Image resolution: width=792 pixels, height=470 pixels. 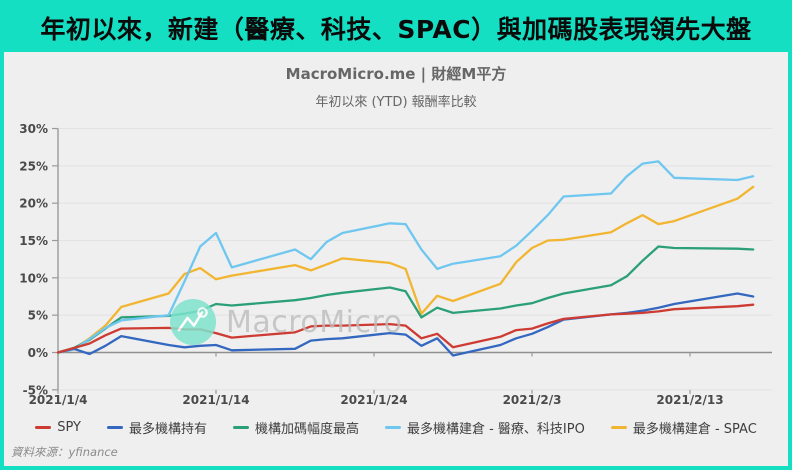 What do you see at coordinates (405, 328) in the screenshot?
I see `series-line-SPY` at bounding box center [405, 328].